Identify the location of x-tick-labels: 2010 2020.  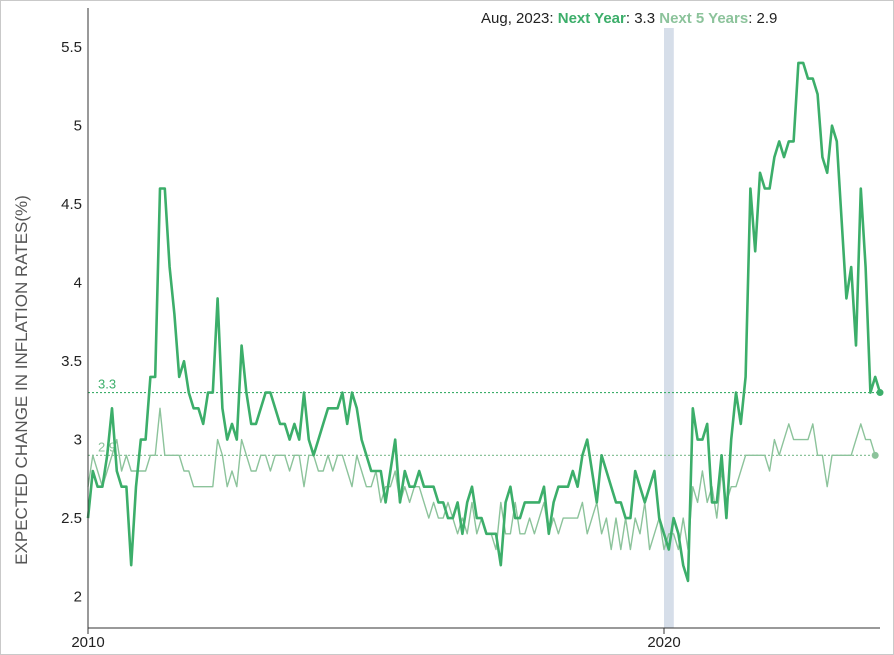
(376, 639).